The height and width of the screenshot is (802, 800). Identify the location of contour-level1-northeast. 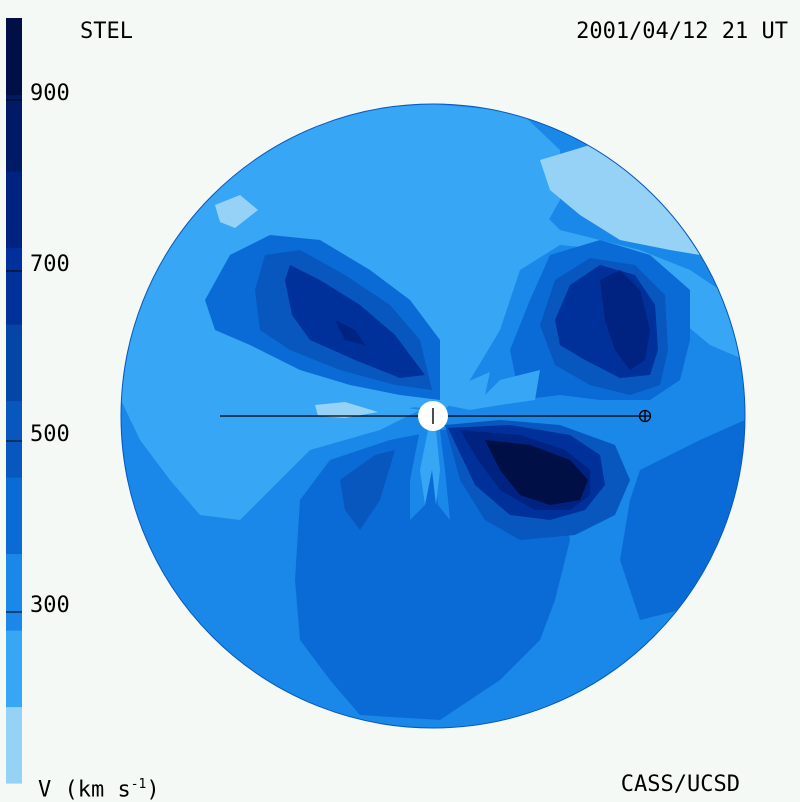
(620, 200).